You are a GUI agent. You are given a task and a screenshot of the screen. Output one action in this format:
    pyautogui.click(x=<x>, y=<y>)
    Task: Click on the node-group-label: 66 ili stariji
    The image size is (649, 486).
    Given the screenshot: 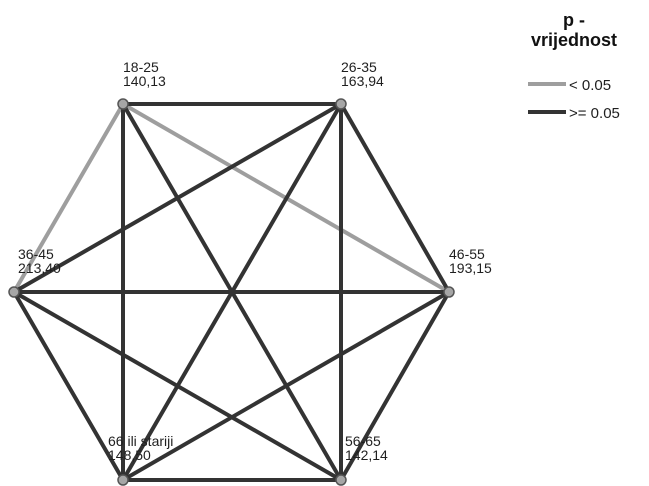 What is the action you would take?
    pyautogui.click(x=140, y=441)
    